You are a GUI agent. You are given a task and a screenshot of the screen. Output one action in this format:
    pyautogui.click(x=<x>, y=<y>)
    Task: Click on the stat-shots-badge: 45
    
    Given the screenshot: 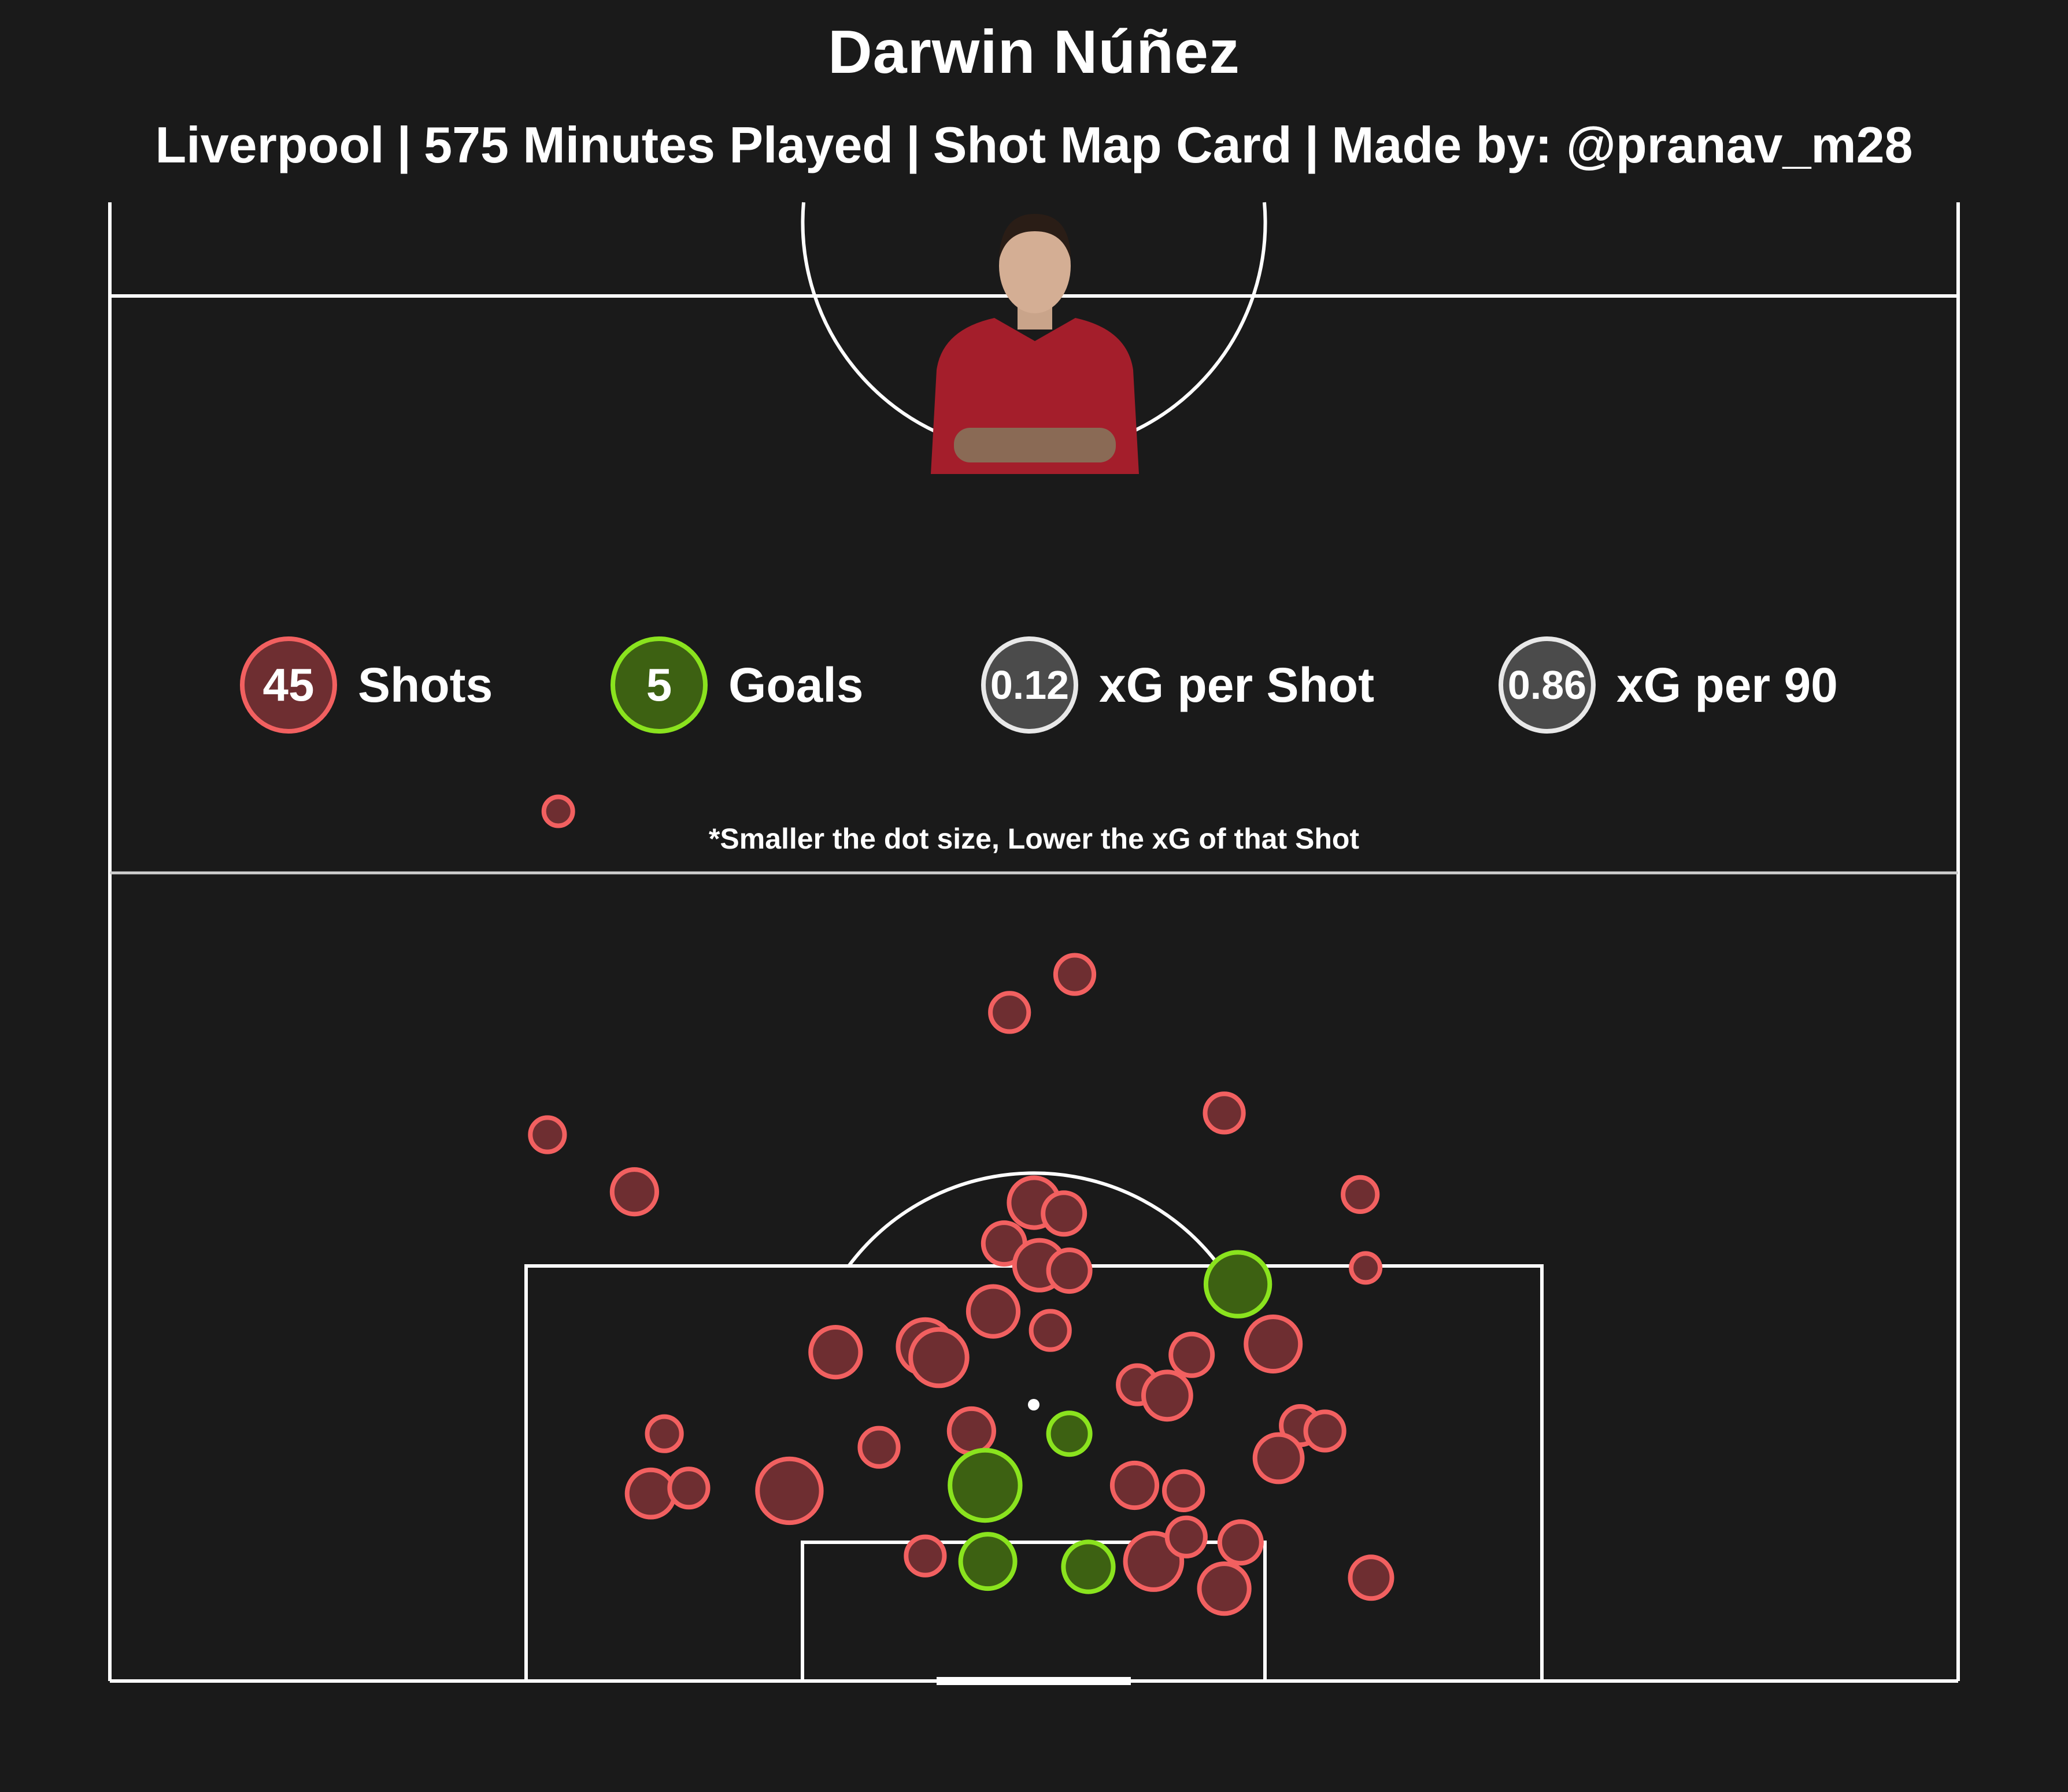 What is the action you would take?
    pyautogui.click(x=289, y=685)
    